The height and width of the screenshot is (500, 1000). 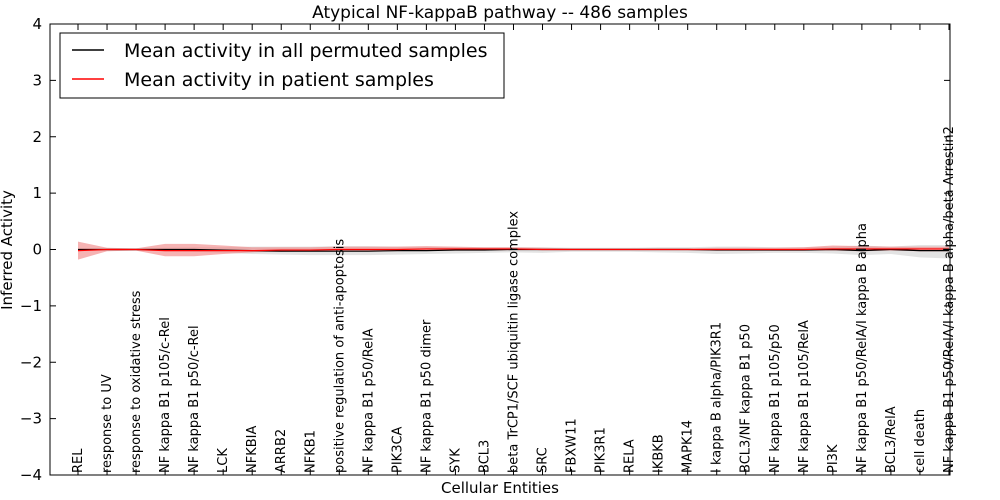 What do you see at coordinates (31, 475) in the screenshot?
I see `y-tick-label: −4` at bounding box center [31, 475].